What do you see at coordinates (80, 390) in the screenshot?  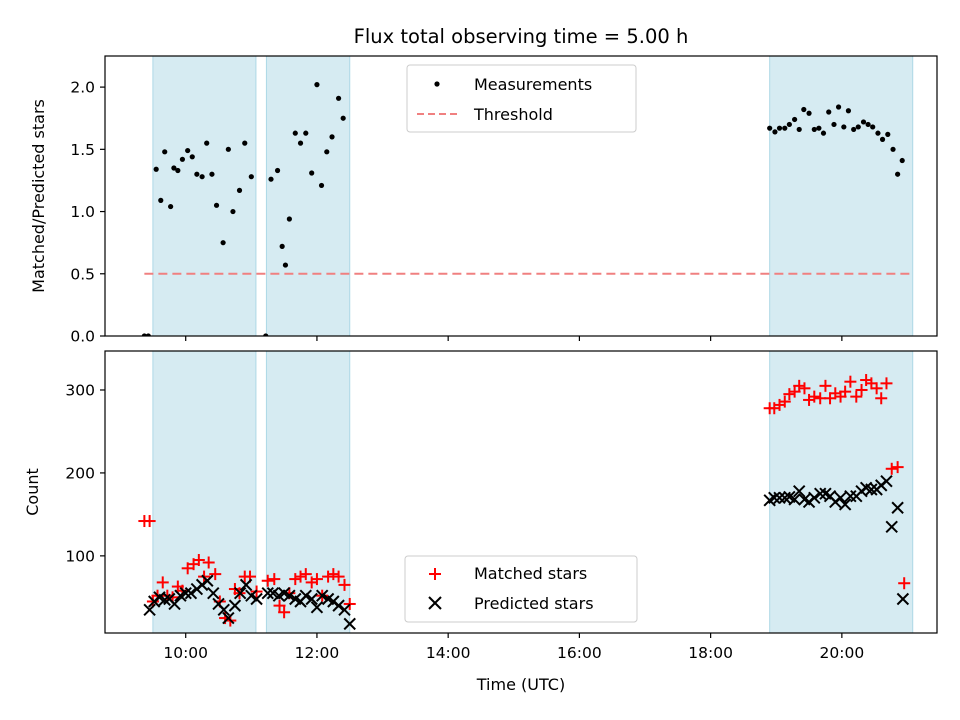 I see `bottom-y-tick-label: 300` at bounding box center [80, 390].